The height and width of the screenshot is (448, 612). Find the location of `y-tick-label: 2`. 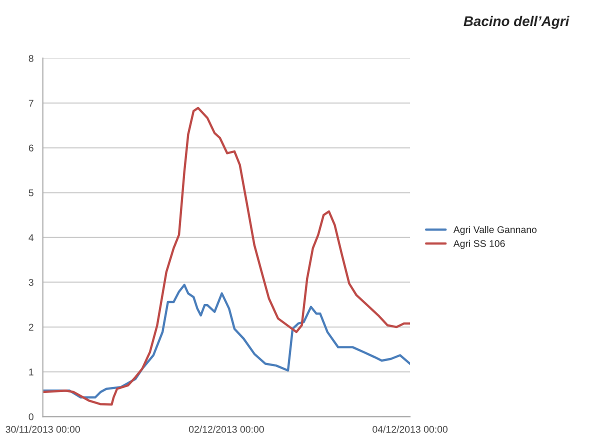

y-tick-label: 2 is located at coordinates (31, 327).